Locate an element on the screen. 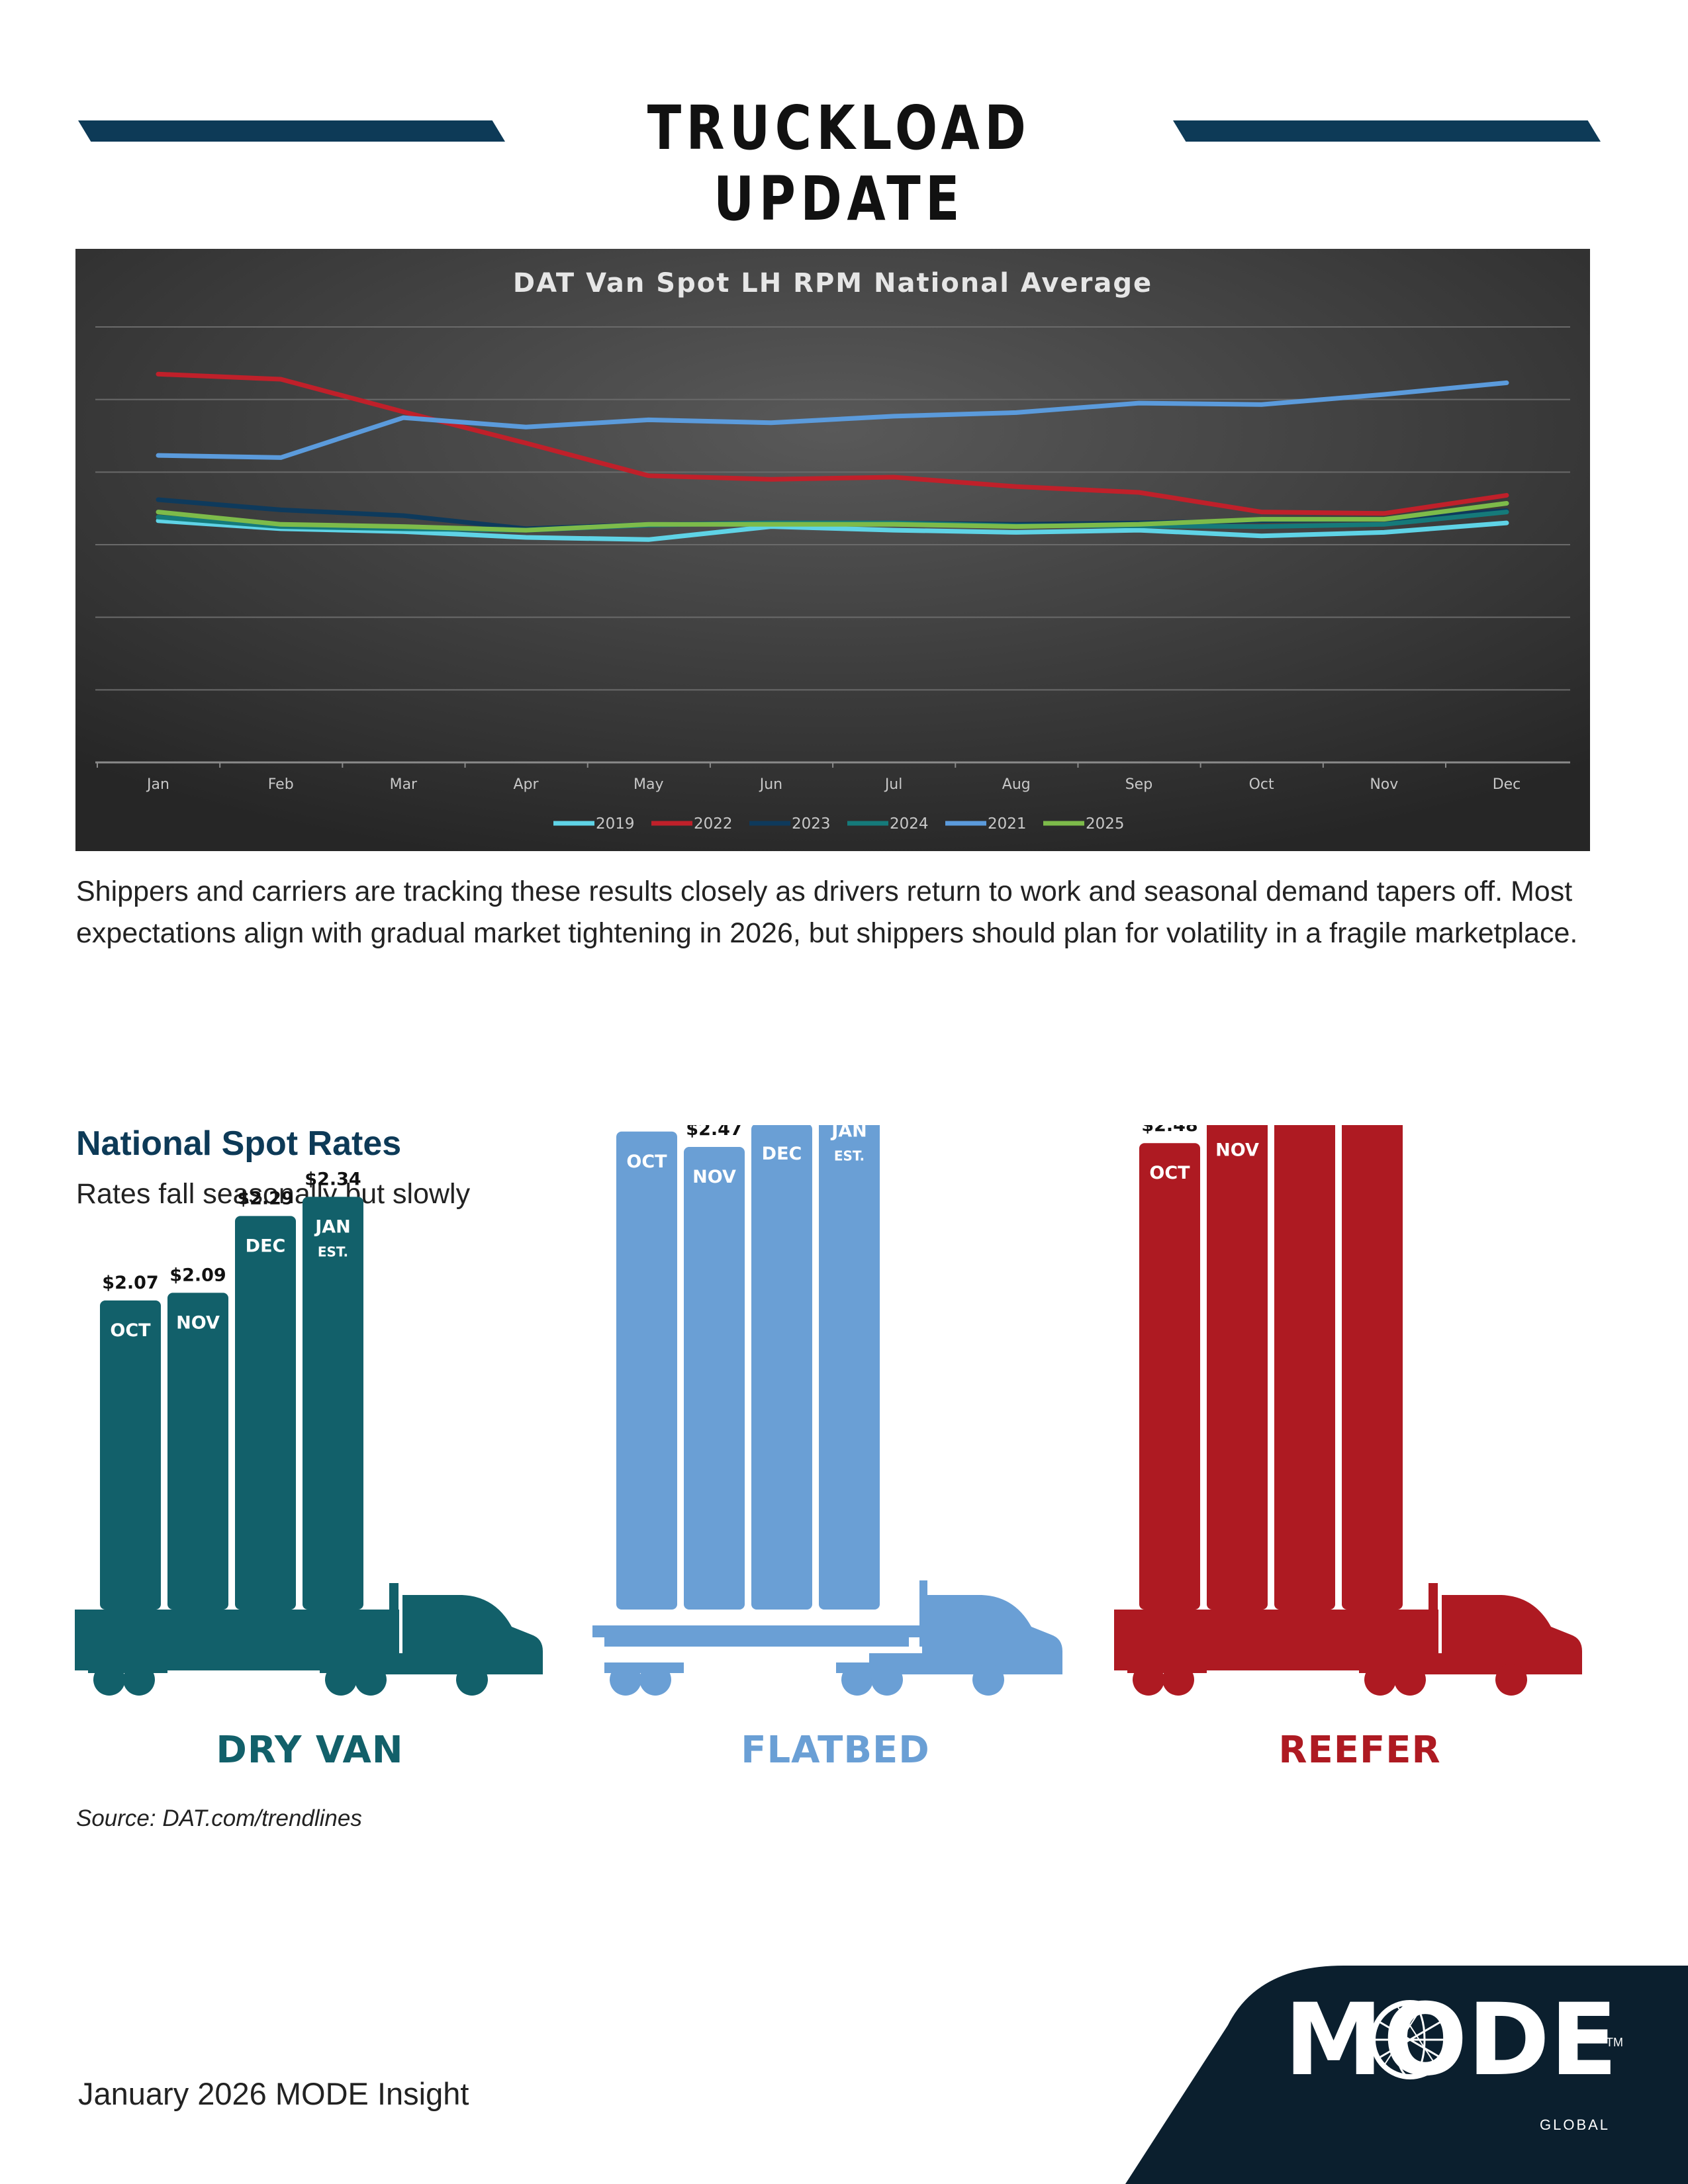  series-line-2019 is located at coordinates (832, 530).